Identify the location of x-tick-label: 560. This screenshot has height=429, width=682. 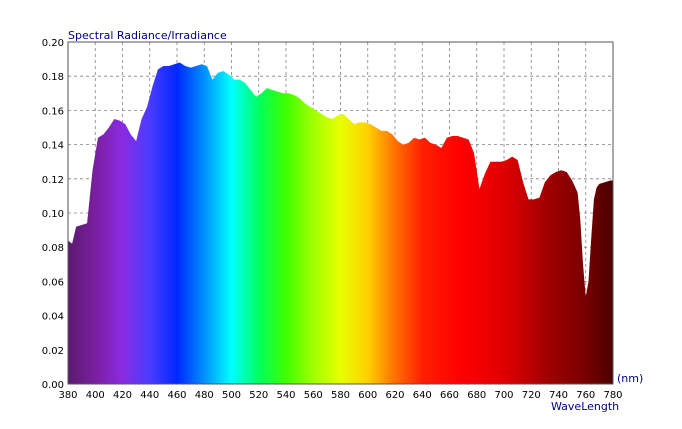
(313, 395).